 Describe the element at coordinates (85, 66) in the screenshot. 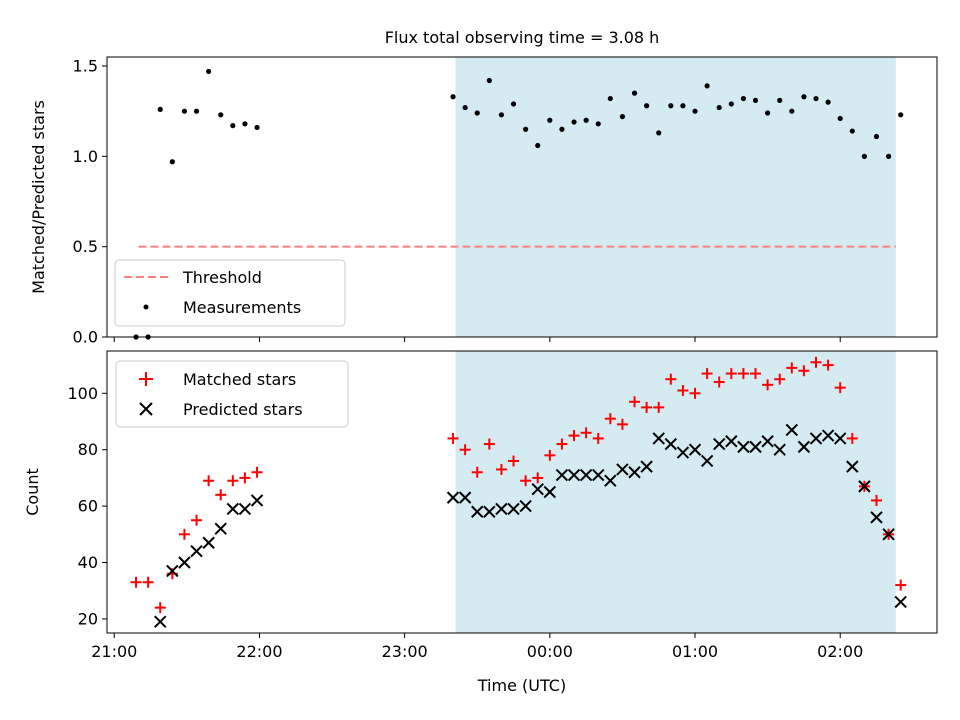

I see `top-y-tick-label: 1.5` at that location.